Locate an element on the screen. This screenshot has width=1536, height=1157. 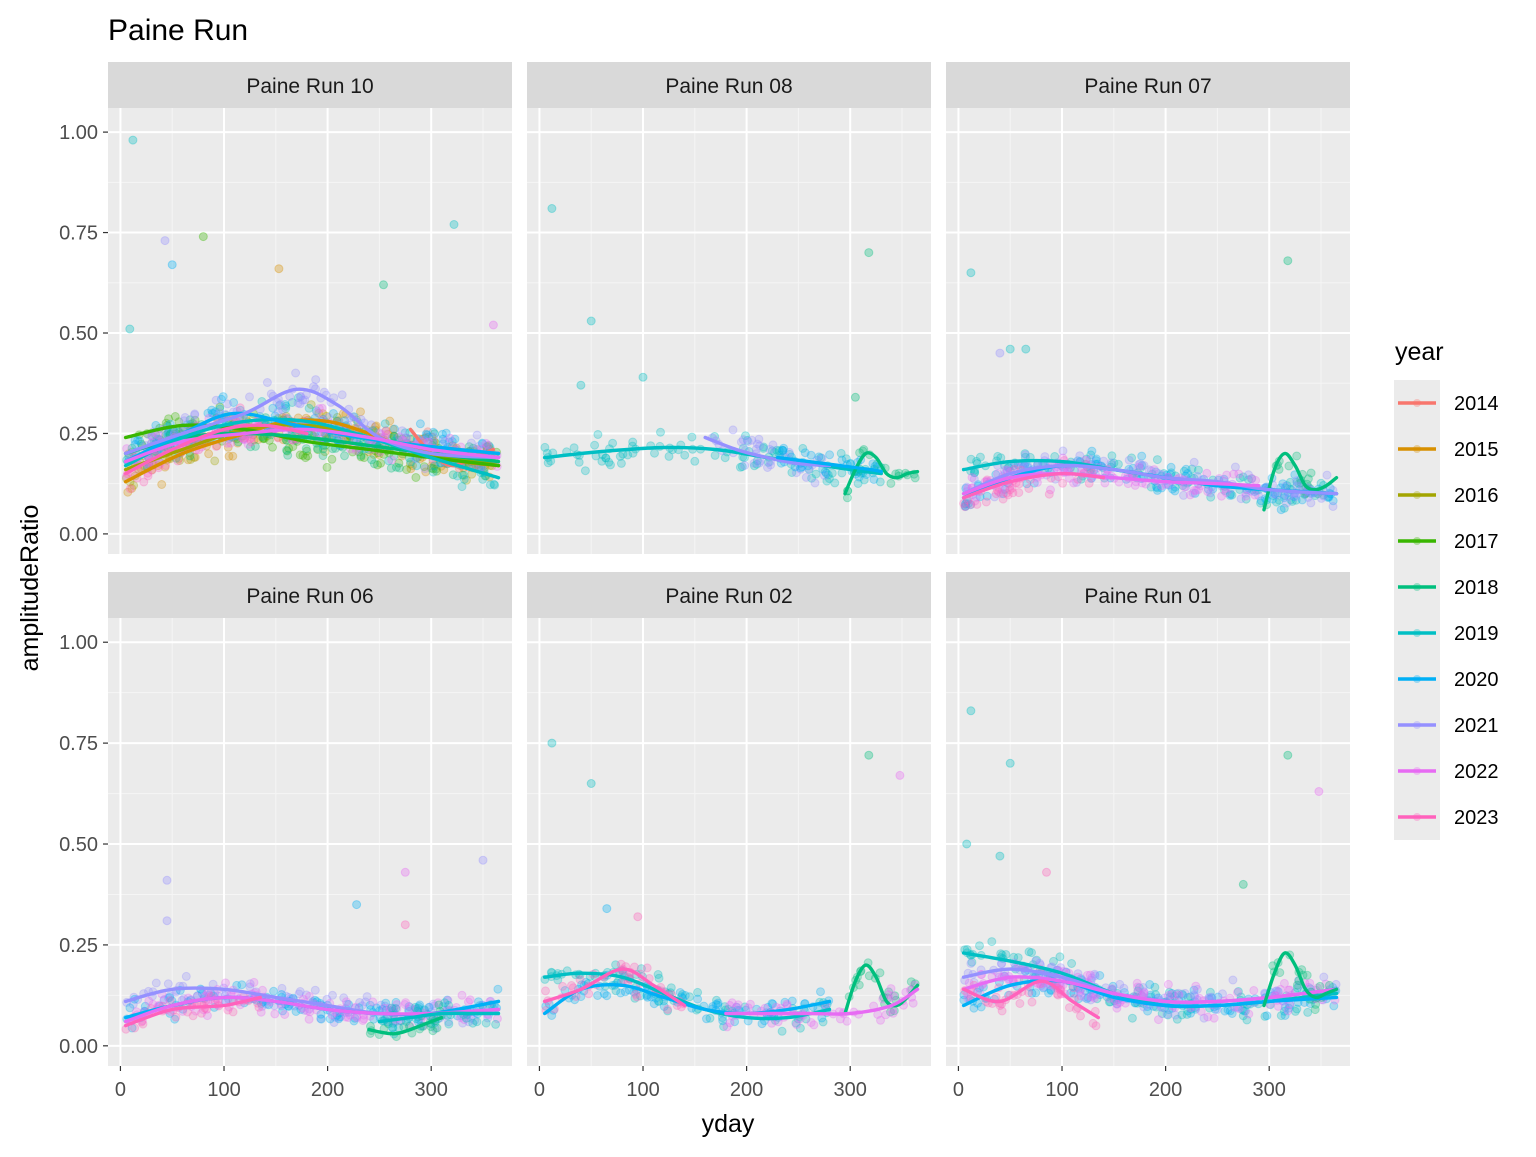
x-tick-label: 0 is located at coordinates (958, 1090).